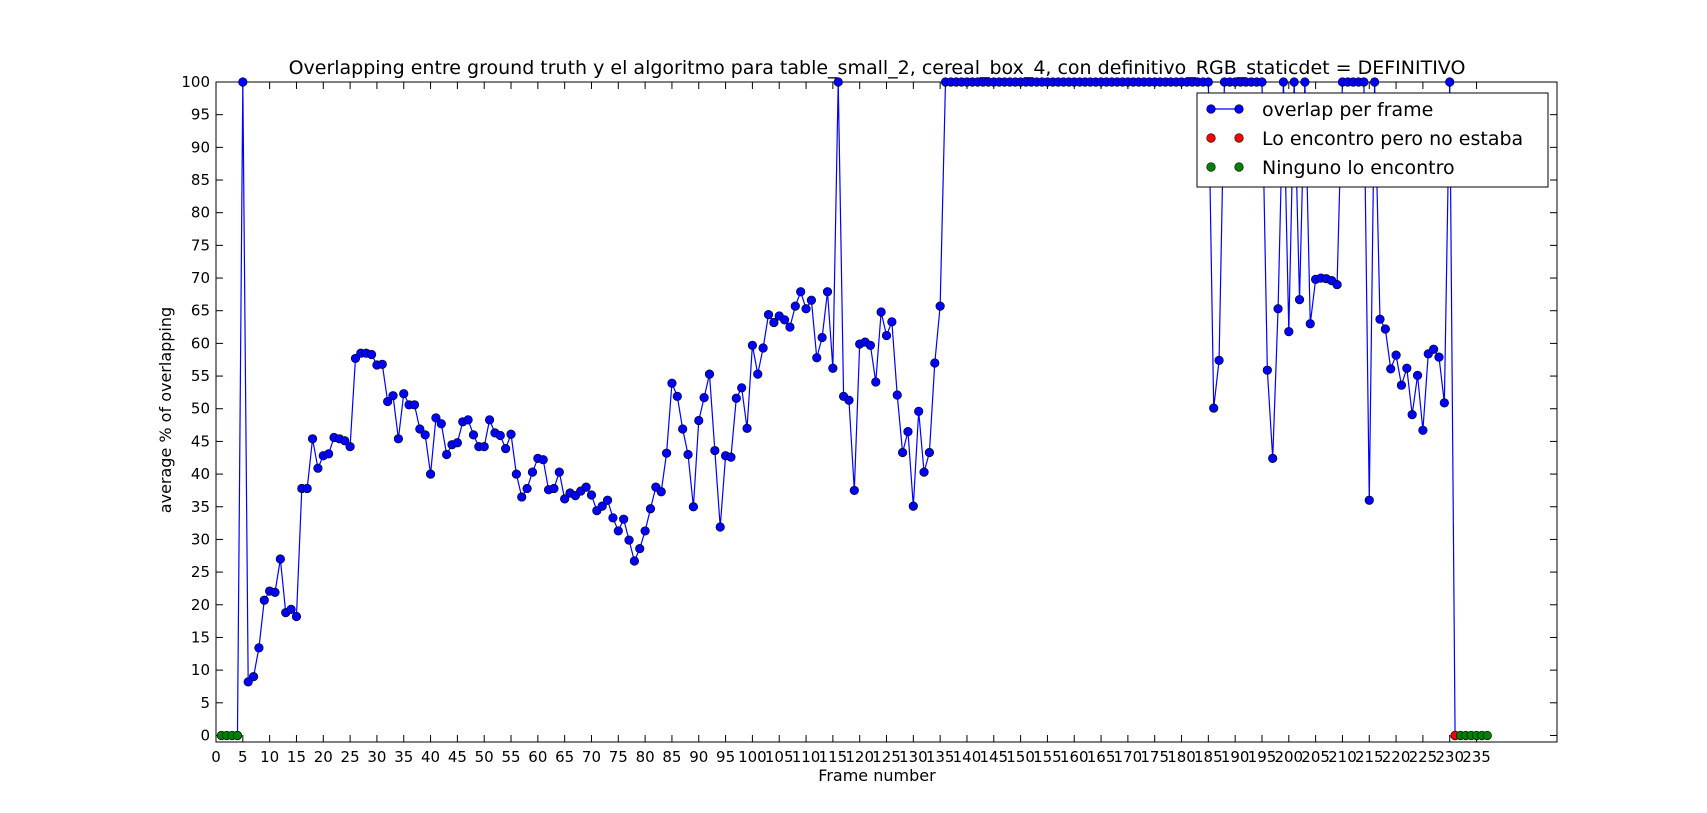 The height and width of the screenshot is (813, 1707). What do you see at coordinates (913, 757) in the screenshot?
I see `x-tick-label: 130` at bounding box center [913, 757].